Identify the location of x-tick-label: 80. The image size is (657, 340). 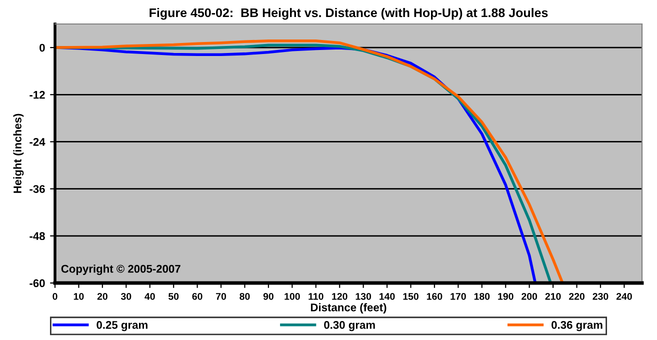
(245, 296).